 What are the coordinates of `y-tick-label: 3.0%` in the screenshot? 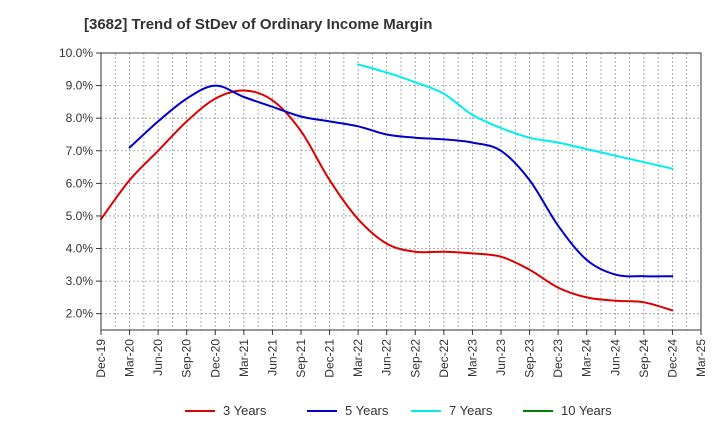 It's located at (80, 281).